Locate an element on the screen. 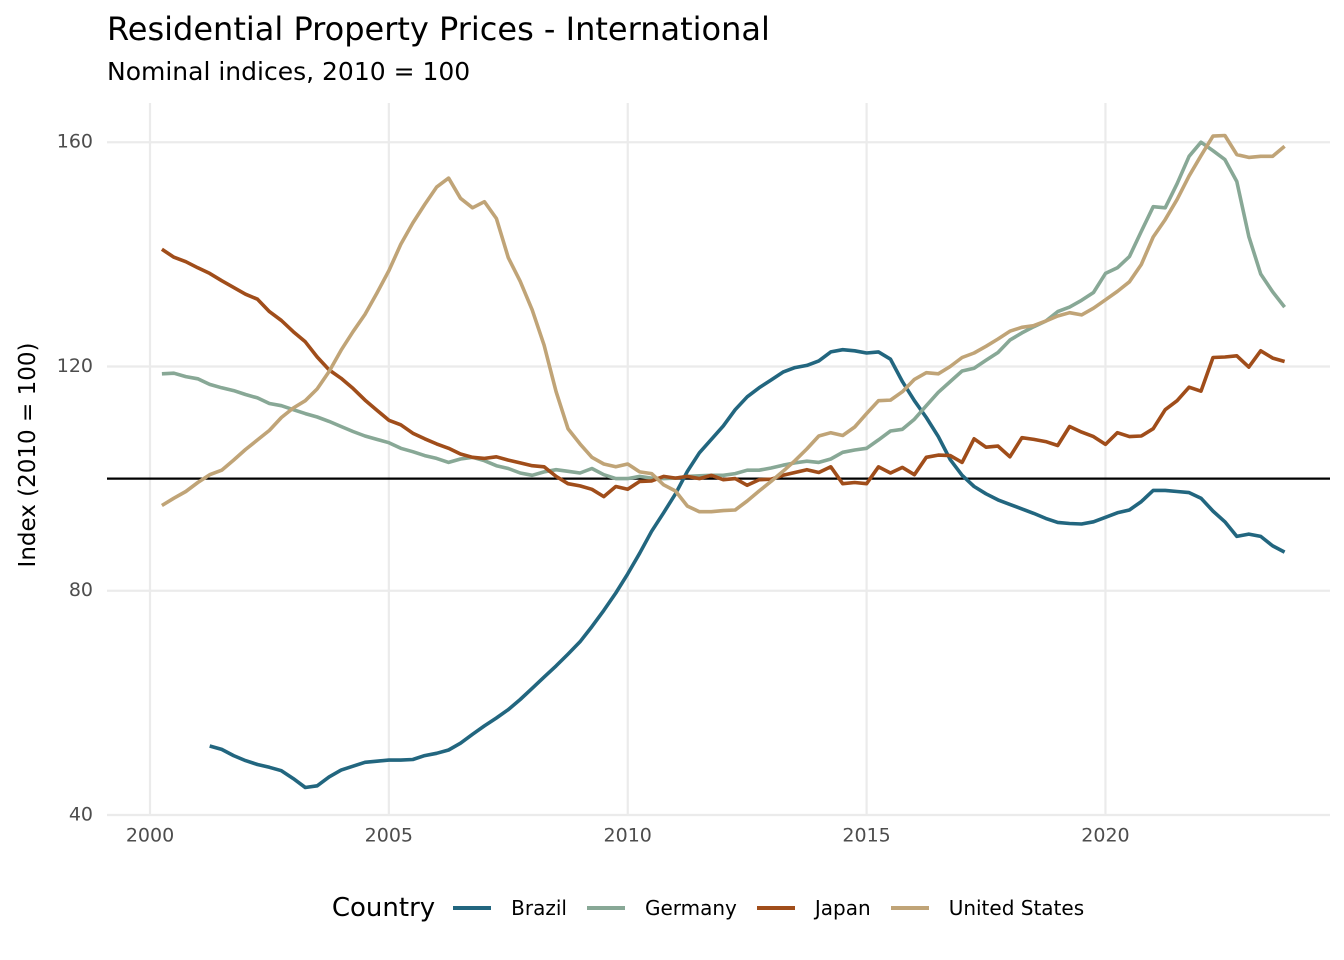 The width and height of the screenshot is (1344, 960). y-axis-title: Index (2010 = 100) is located at coordinates (28, 455).